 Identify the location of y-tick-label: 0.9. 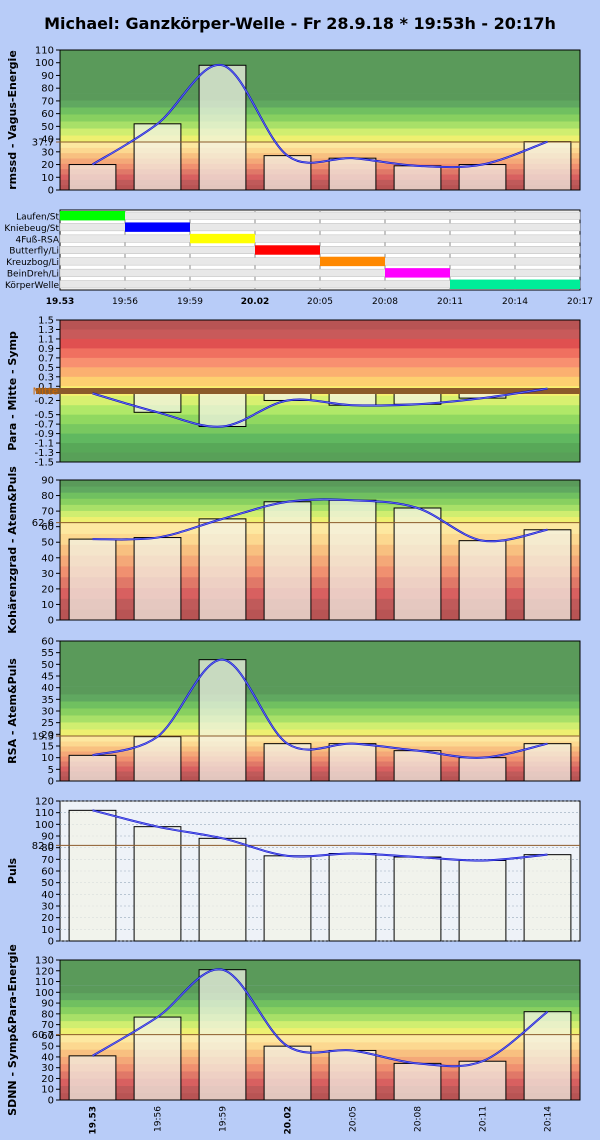
(46, 349).